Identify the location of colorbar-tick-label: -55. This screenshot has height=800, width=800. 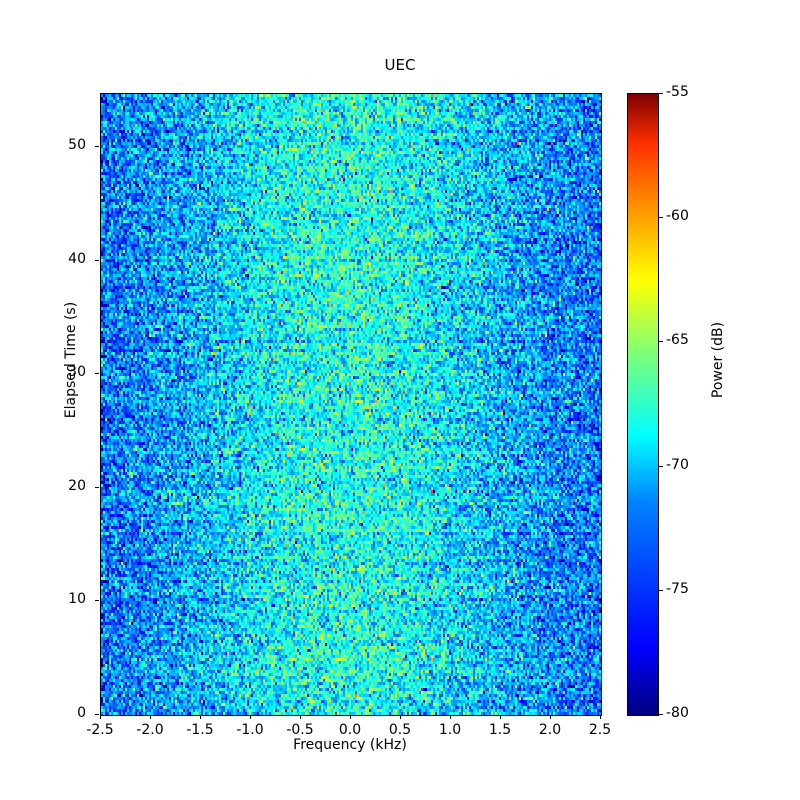
(677, 92).